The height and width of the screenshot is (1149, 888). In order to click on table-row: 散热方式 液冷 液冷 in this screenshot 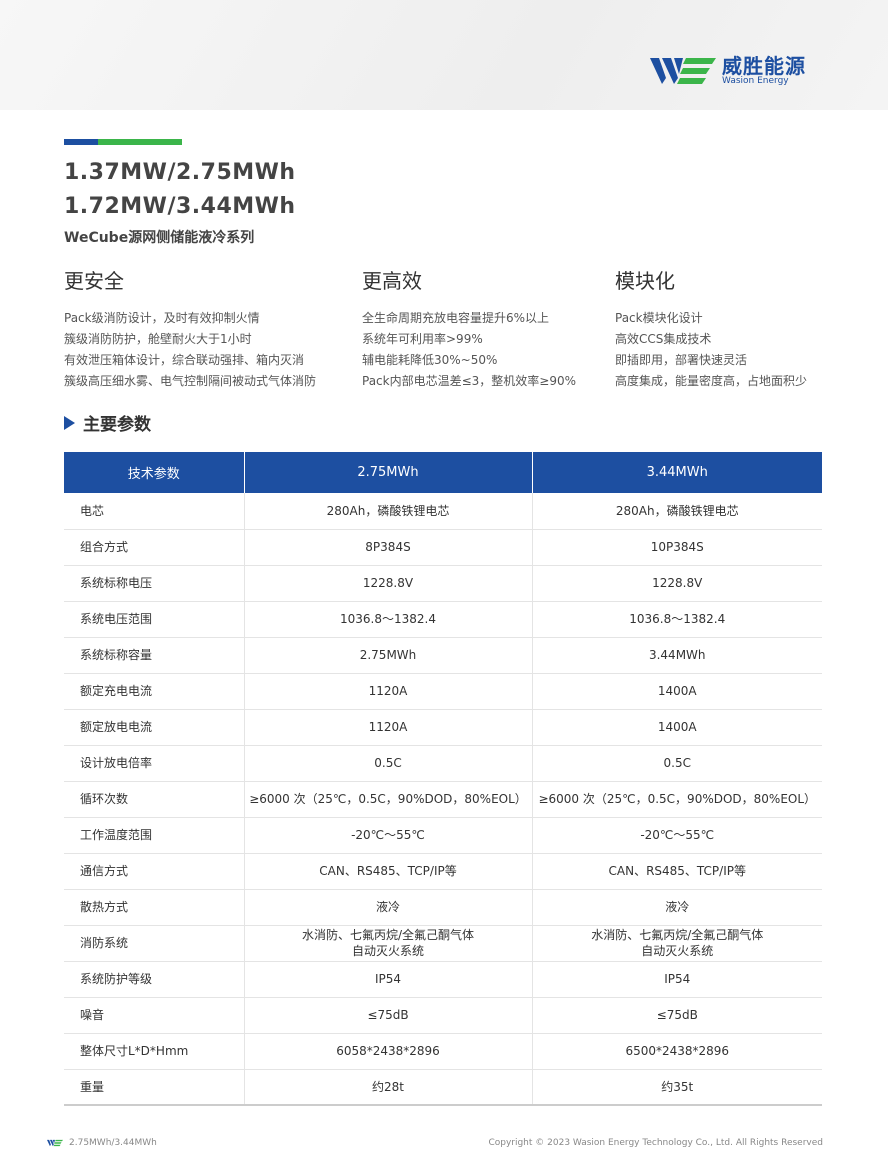, I will do `click(443, 907)`.